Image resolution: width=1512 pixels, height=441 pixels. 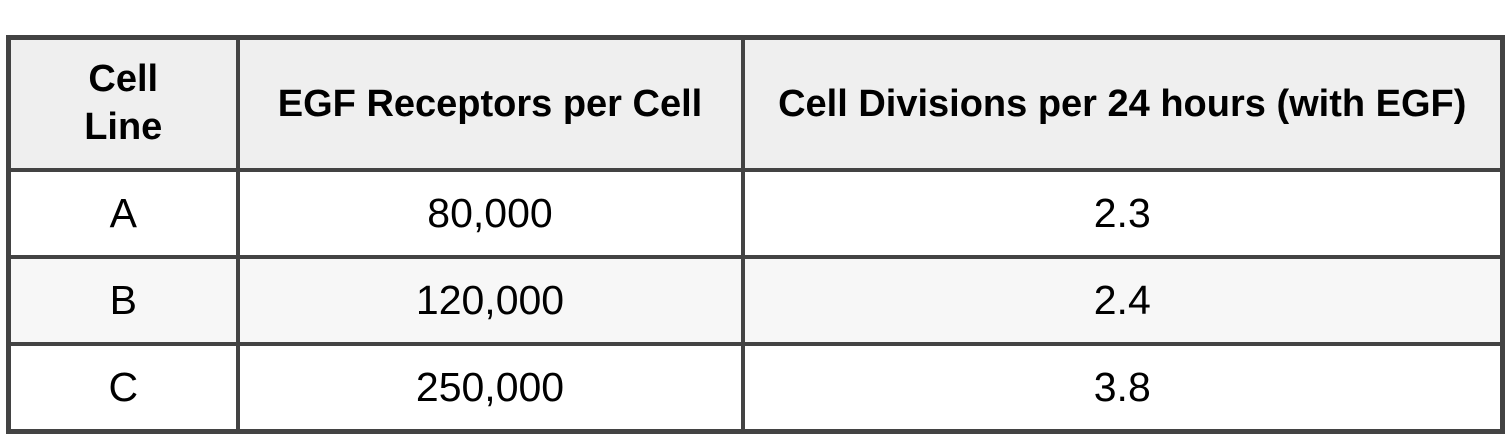 I want to click on header-cell-cell-line: Cell Line, so click(x=123, y=103).